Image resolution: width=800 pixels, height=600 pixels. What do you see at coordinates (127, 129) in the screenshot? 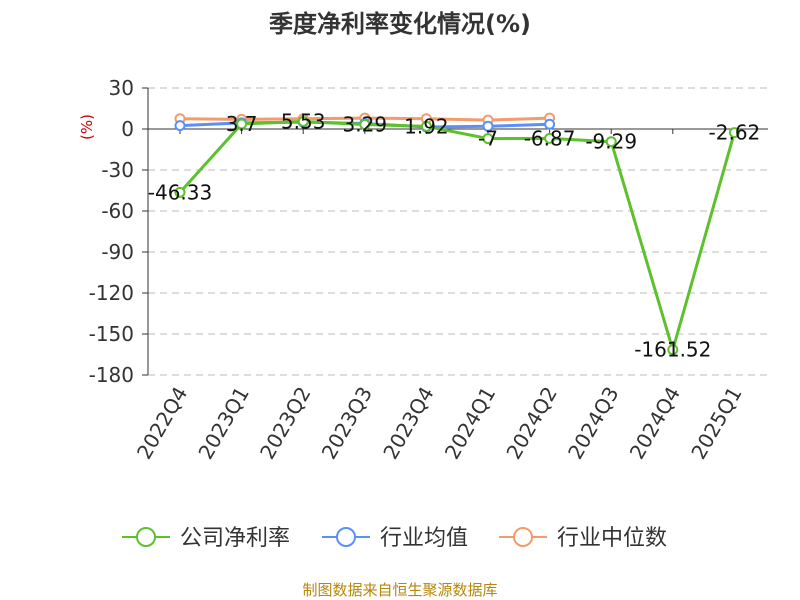
I see `y-tick-label: 0` at bounding box center [127, 129].